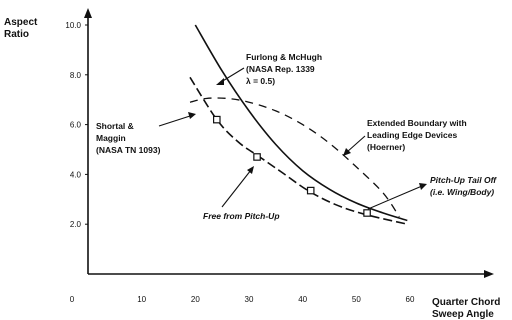 The image size is (512, 320). I want to click on annotation-shortal-line3: (NASA TN 1093), so click(128, 150).